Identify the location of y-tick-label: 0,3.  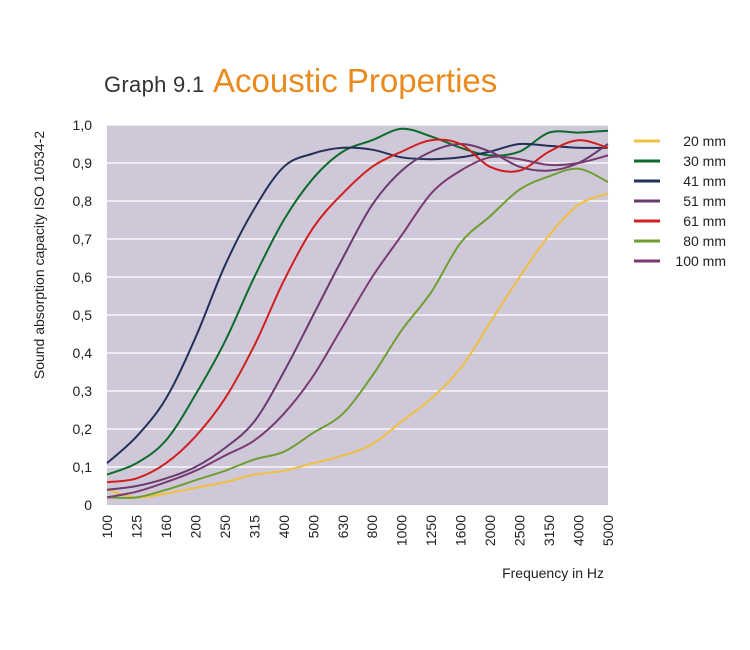
(83, 391).